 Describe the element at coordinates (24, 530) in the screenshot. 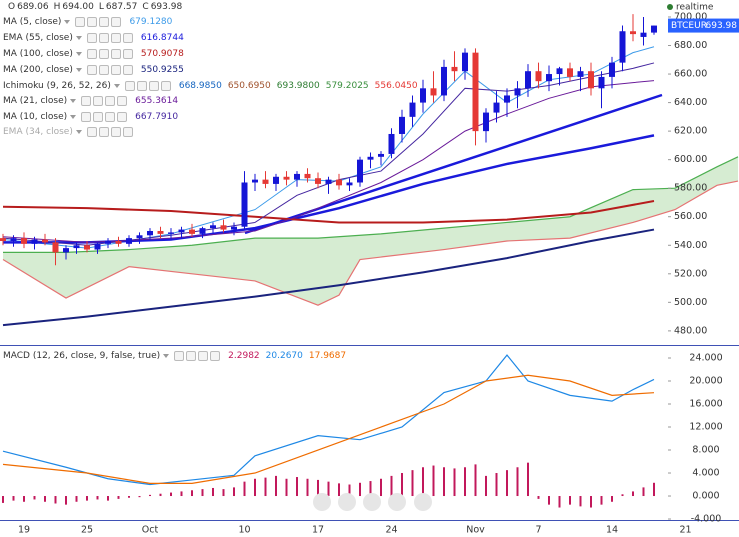

I see `x-tick-label: 19` at that location.